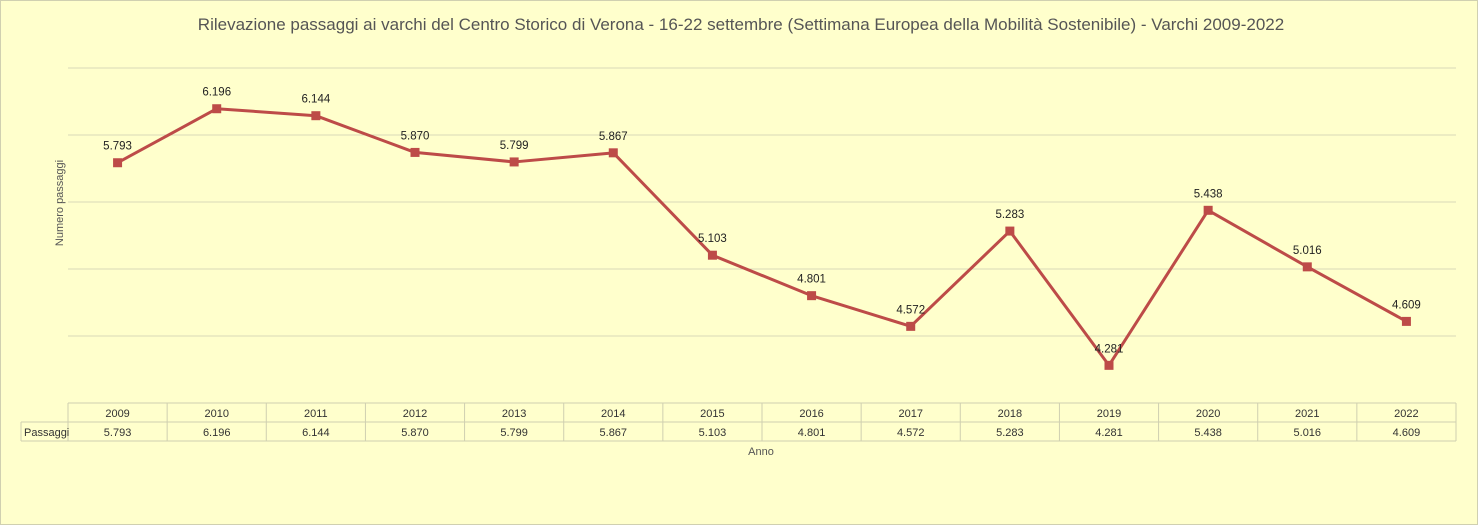 The width and height of the screenshot is (1478, 525). What do you see at coordinates (217, 433) in the screenshot?
I see `table-cell: 6.196` at bounding box center [217, 433].